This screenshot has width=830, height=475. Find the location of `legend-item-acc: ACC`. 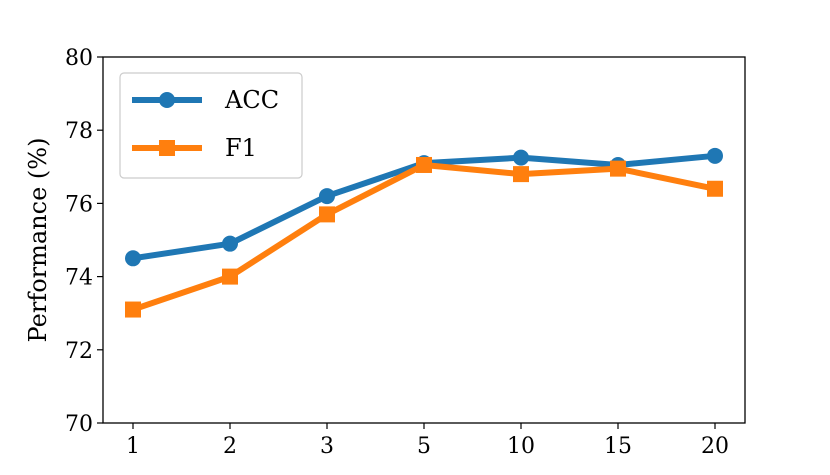

legend-item-acc: ACC is located at coordinates (205, 100).